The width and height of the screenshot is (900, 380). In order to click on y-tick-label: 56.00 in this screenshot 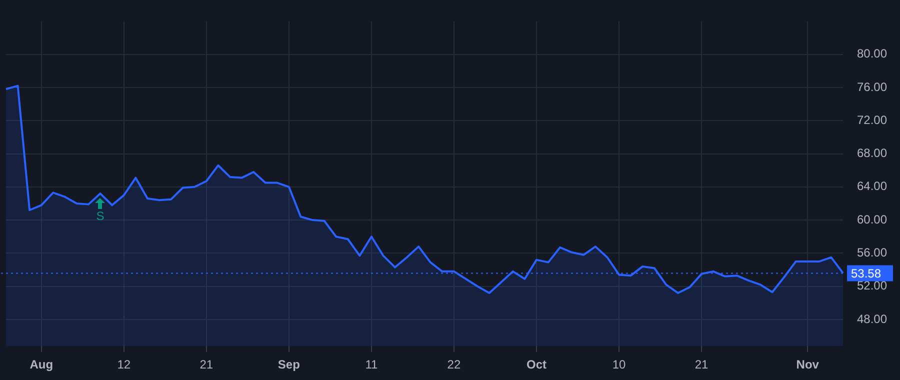, I will do `click(872, 253)`.